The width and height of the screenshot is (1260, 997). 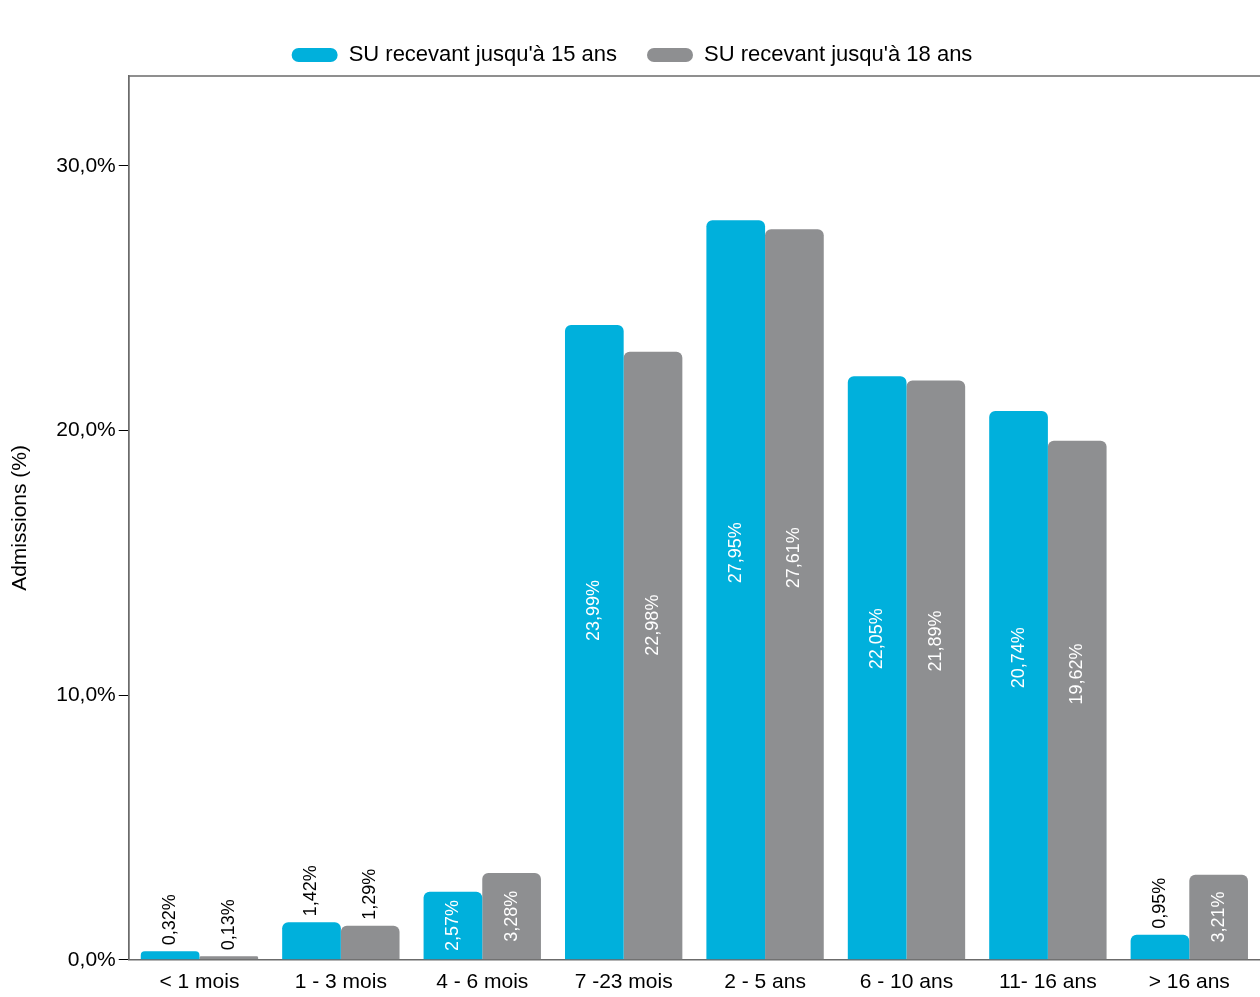 I want to click on y-tick-label: 0,0%, so click(x=91, y=958).